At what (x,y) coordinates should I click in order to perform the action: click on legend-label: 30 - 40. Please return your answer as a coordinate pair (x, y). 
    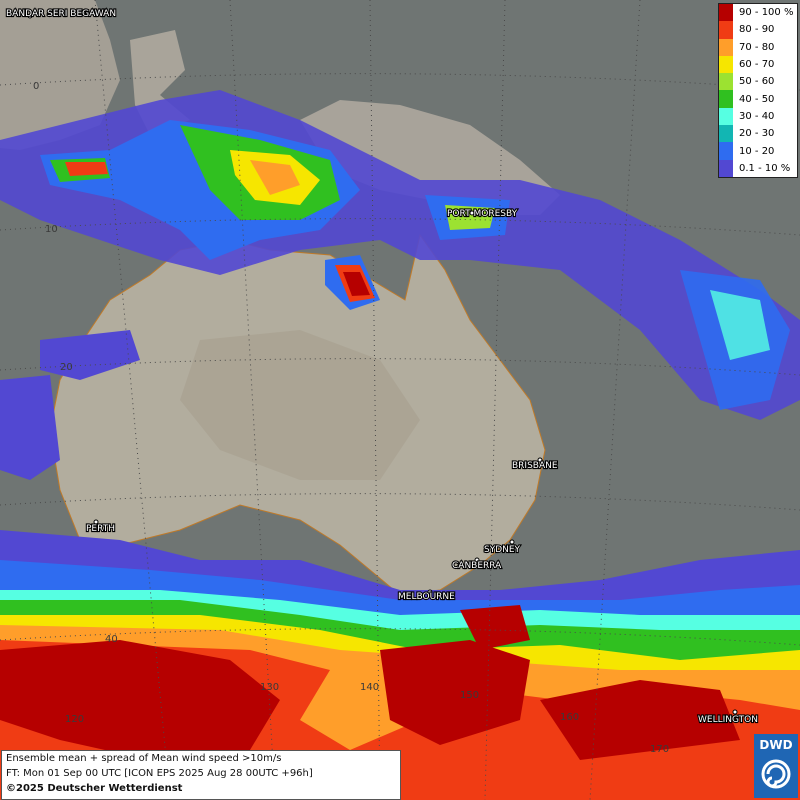
    Looking at the image, I should click on (757, 116).